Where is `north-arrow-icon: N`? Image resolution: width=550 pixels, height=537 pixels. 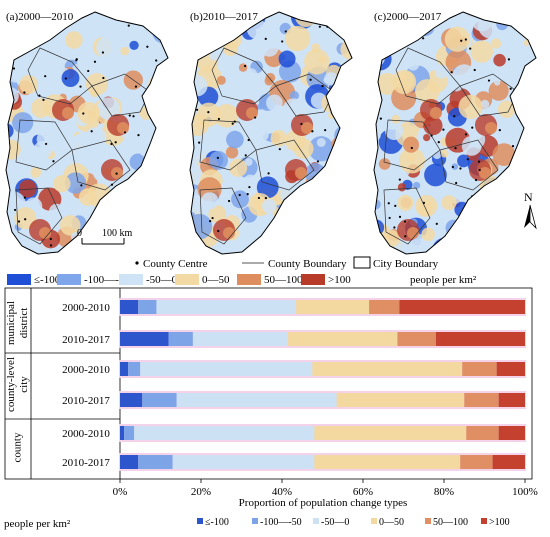 north-arrow-icon: N is located at coordinates (530, 210).